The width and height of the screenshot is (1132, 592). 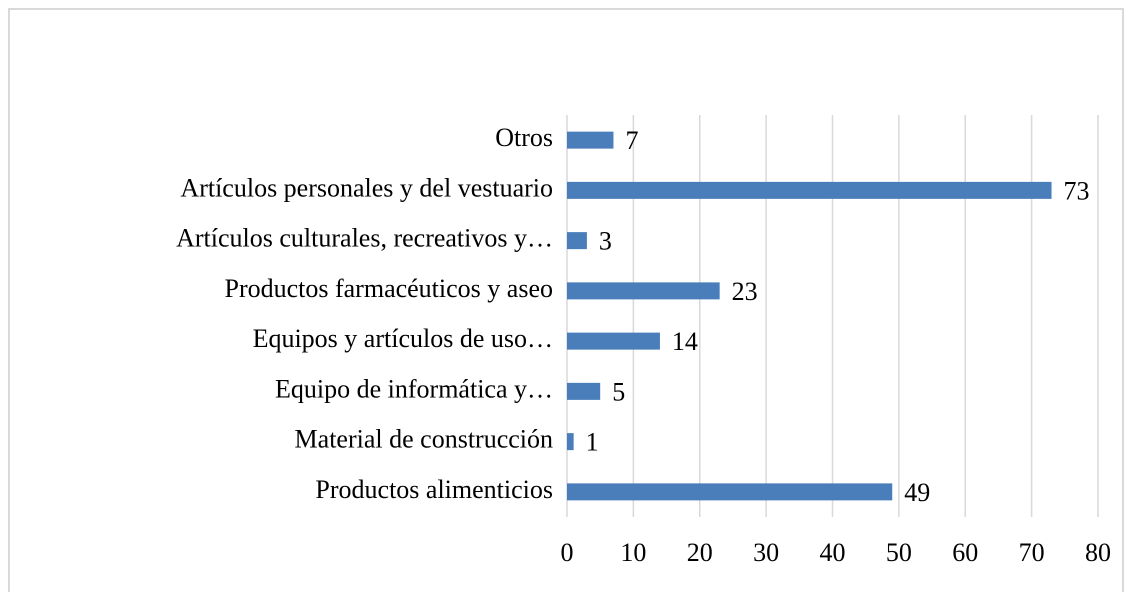 I want to click on x-tick-label: 20, so click(x=700, y=552).